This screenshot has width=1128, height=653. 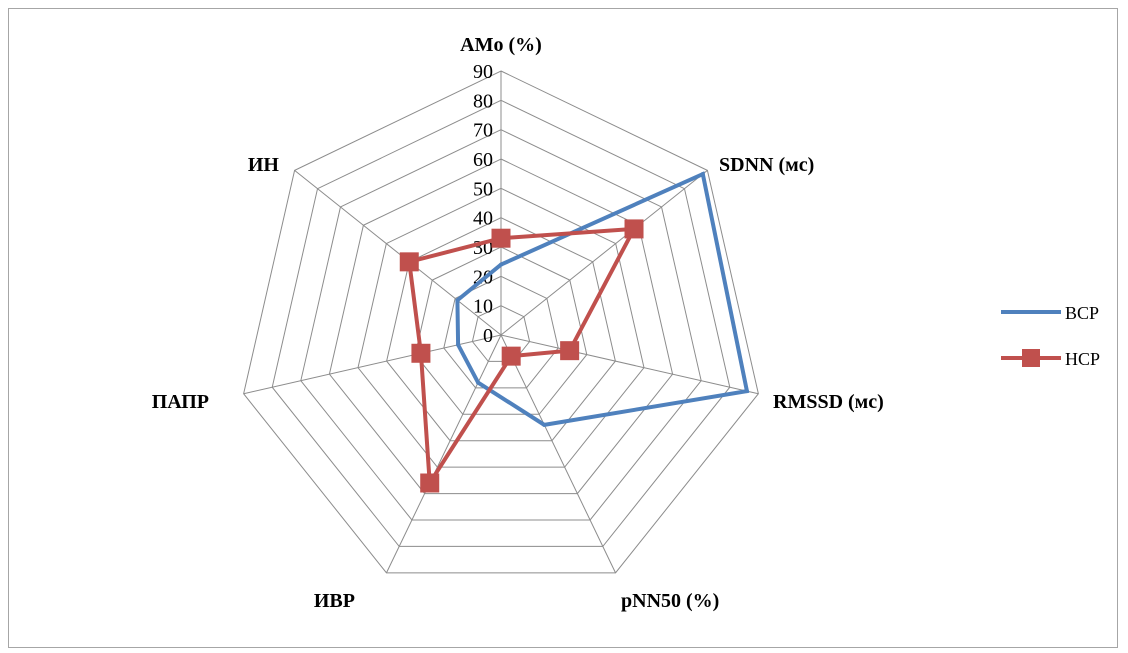 I want to click on legend-entry-label: НСР, so click(x=1082, y=359).